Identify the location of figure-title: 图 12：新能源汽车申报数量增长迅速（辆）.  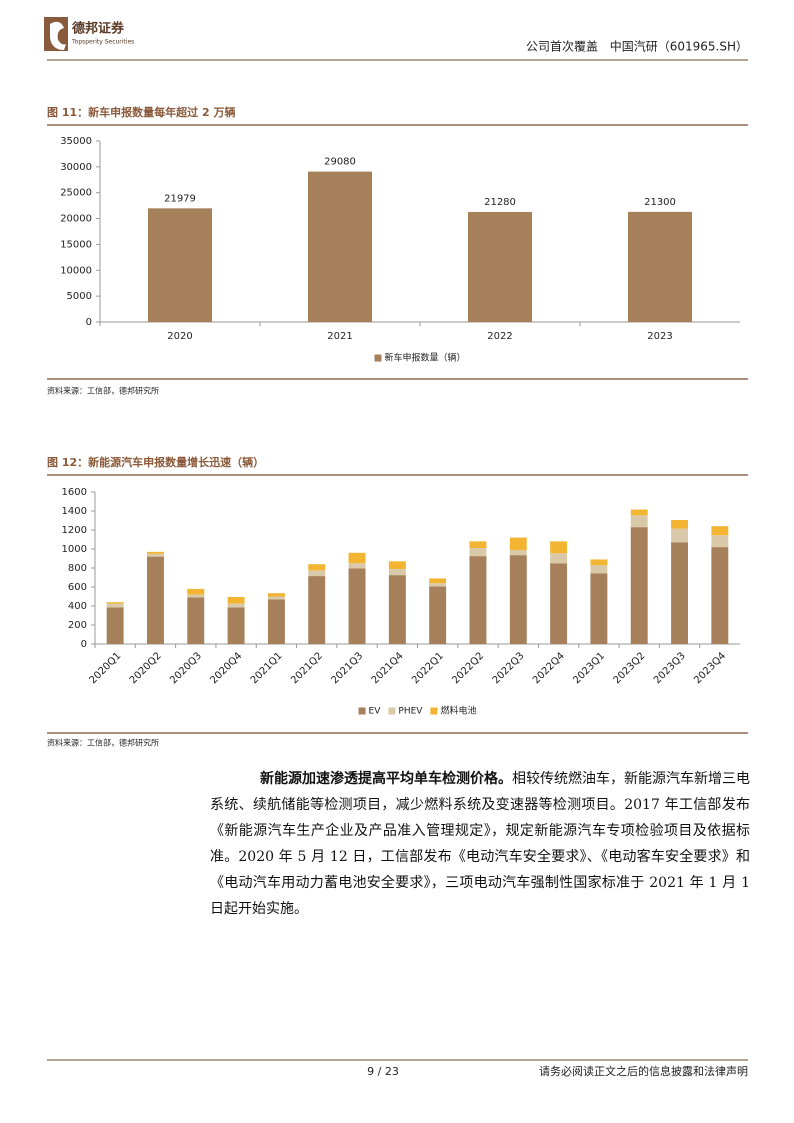
(155, 462).